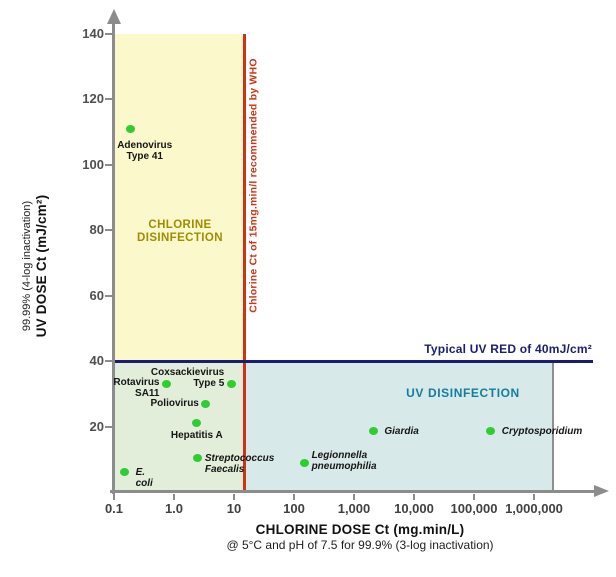 This screenshot has height=577, width=616. Describe the element at coordinates (239, 463) in the screenshot. I see `point-streptococcus-faecalis-label: Streptococcus Faecalis` at that location.